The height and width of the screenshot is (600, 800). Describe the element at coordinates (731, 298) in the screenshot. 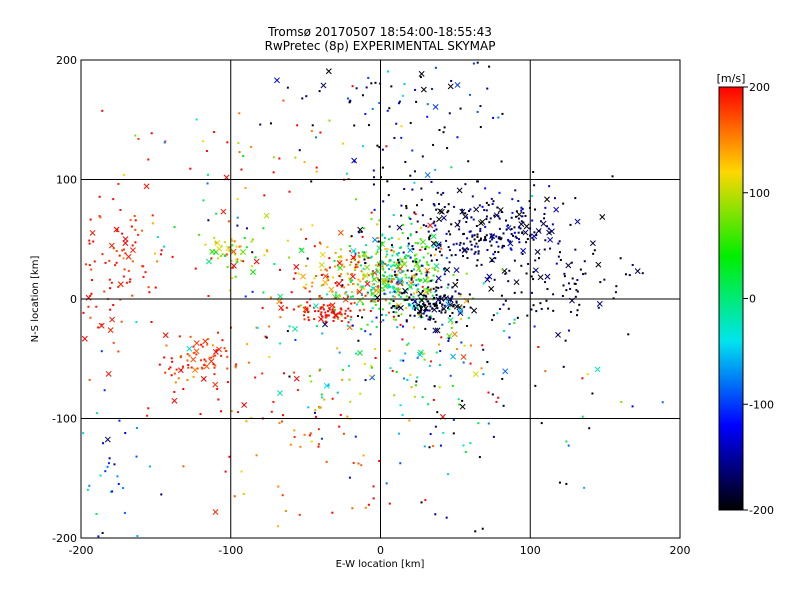

I see `colorbar` at that location.